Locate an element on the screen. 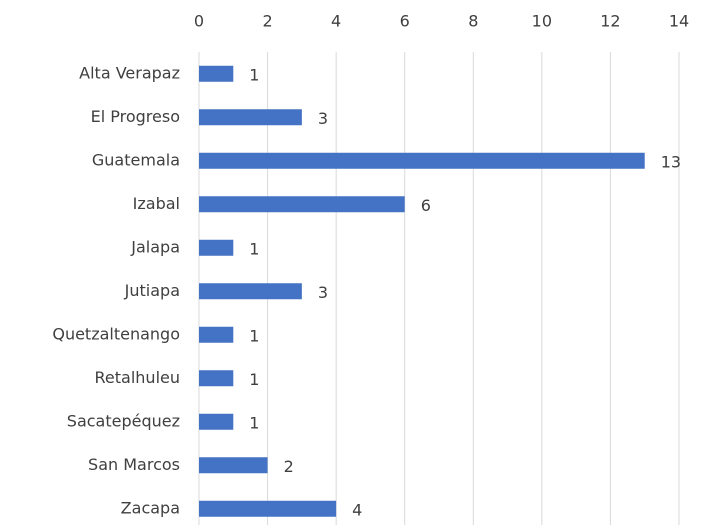 The width and height of the screenshot is (707, 525). y-tick-label: Jalapa is located at coordinates (155, 246).